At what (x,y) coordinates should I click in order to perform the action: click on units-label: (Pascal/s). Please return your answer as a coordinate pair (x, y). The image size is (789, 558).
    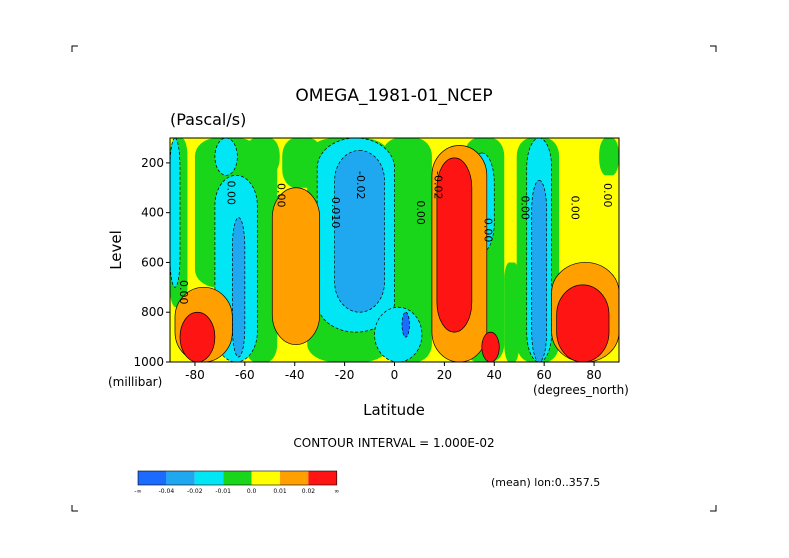
    Looking at the image, I should click on (208, 119).